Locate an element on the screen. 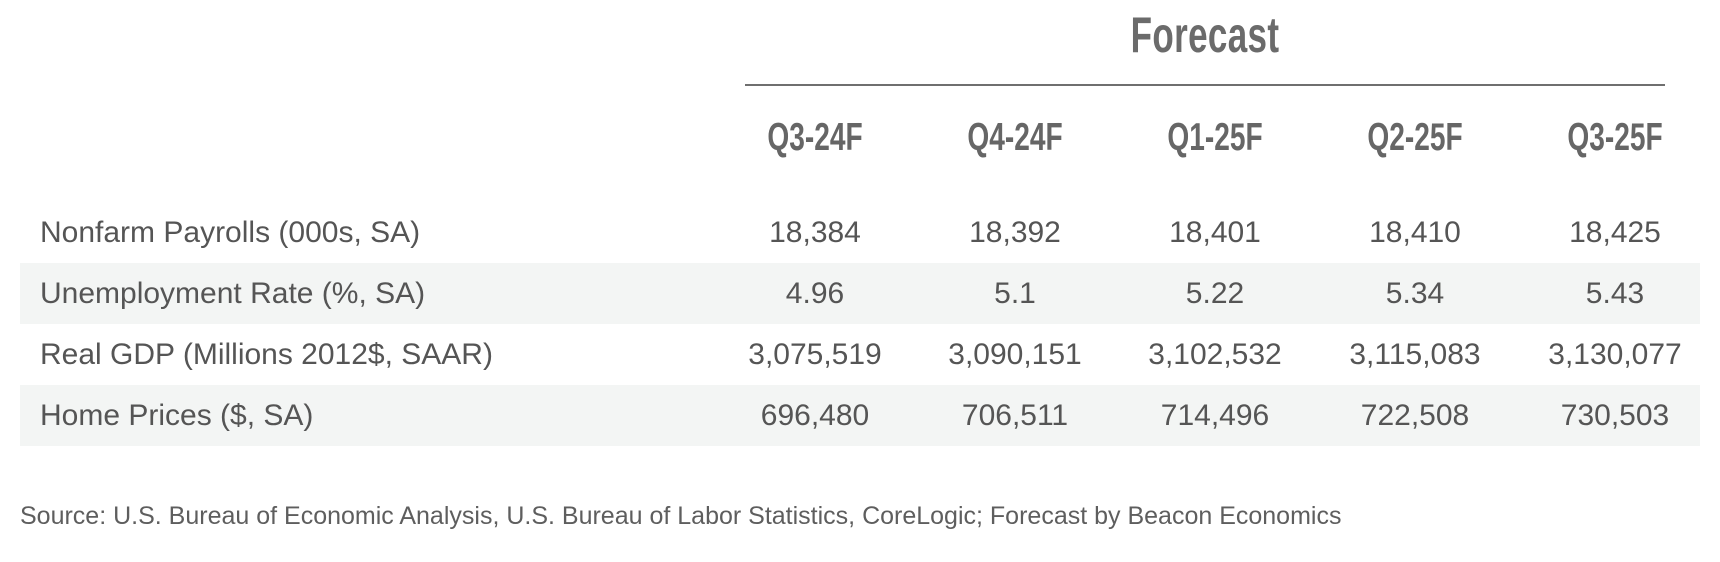  table-cell: 730,503 is located at coordinates (1615, 415).